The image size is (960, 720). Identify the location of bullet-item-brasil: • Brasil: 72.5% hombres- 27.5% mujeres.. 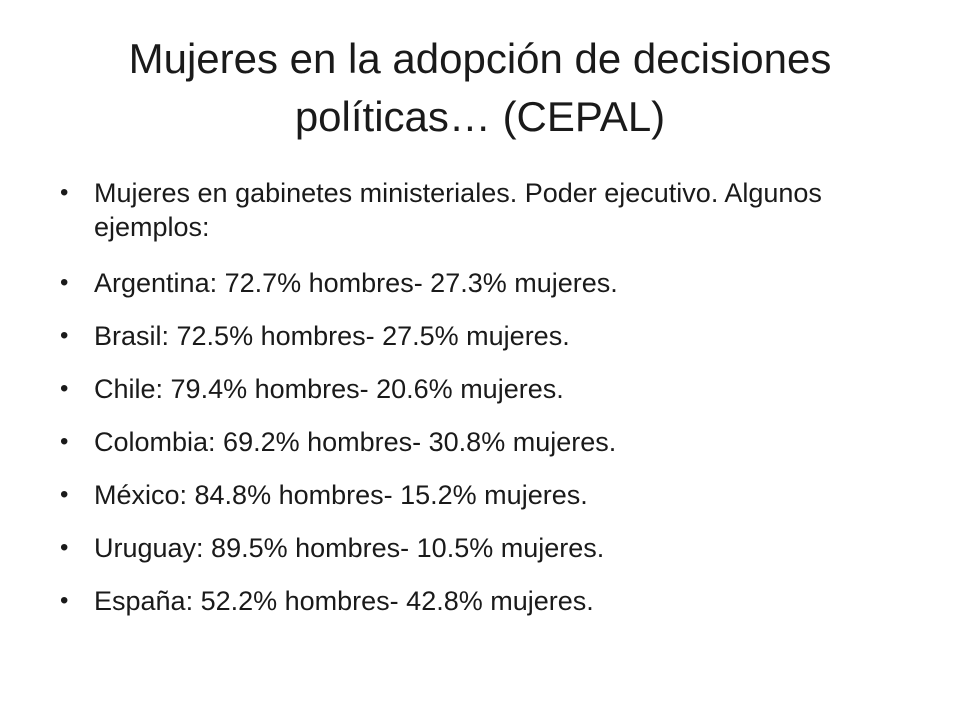
(460, 336).